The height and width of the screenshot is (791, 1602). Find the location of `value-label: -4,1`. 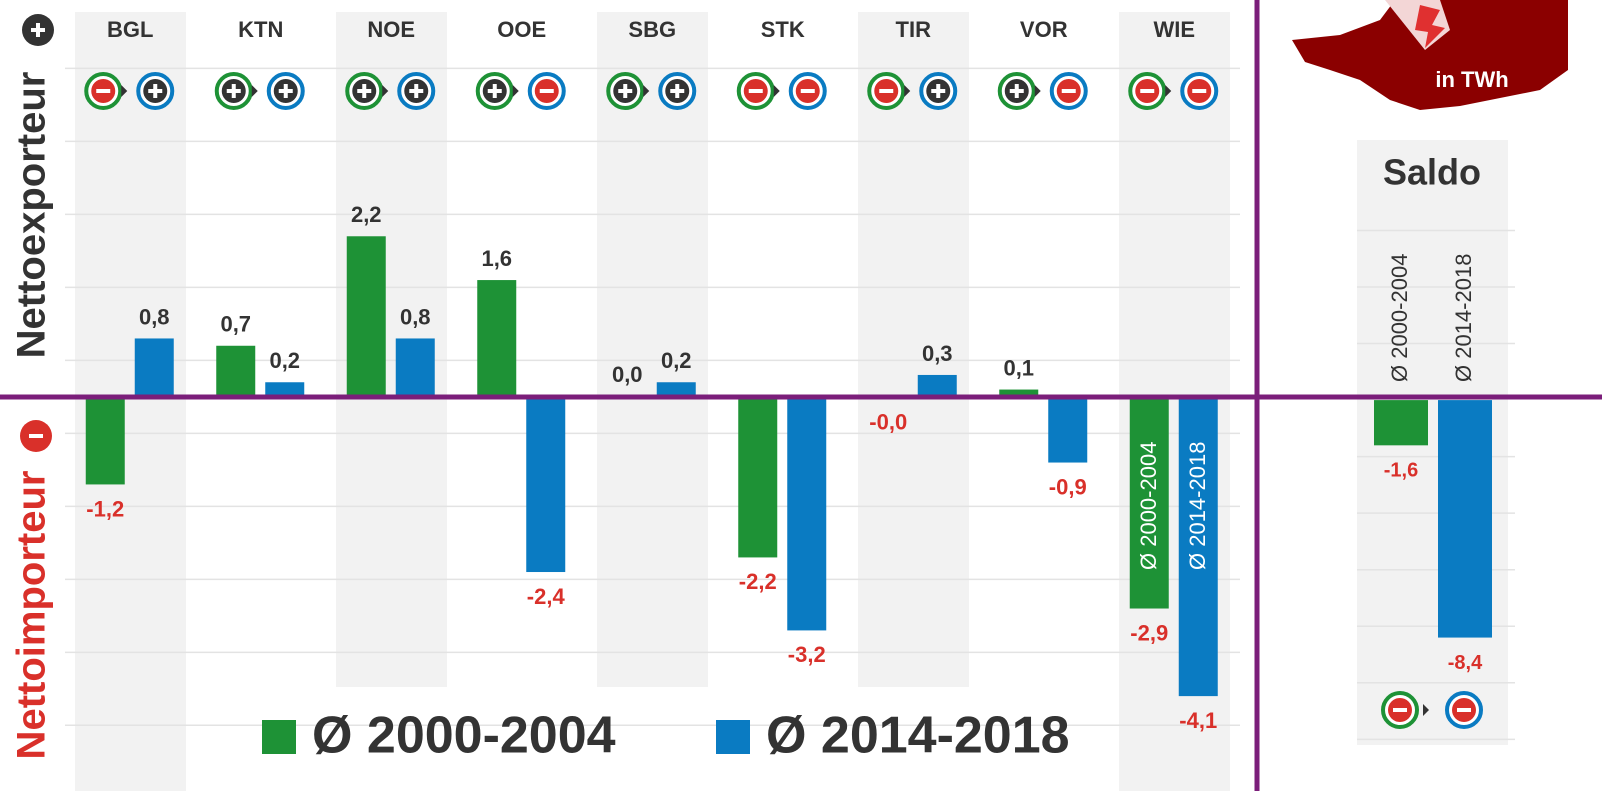

value-label: -4,1 is located at coordinates (1198, 720).